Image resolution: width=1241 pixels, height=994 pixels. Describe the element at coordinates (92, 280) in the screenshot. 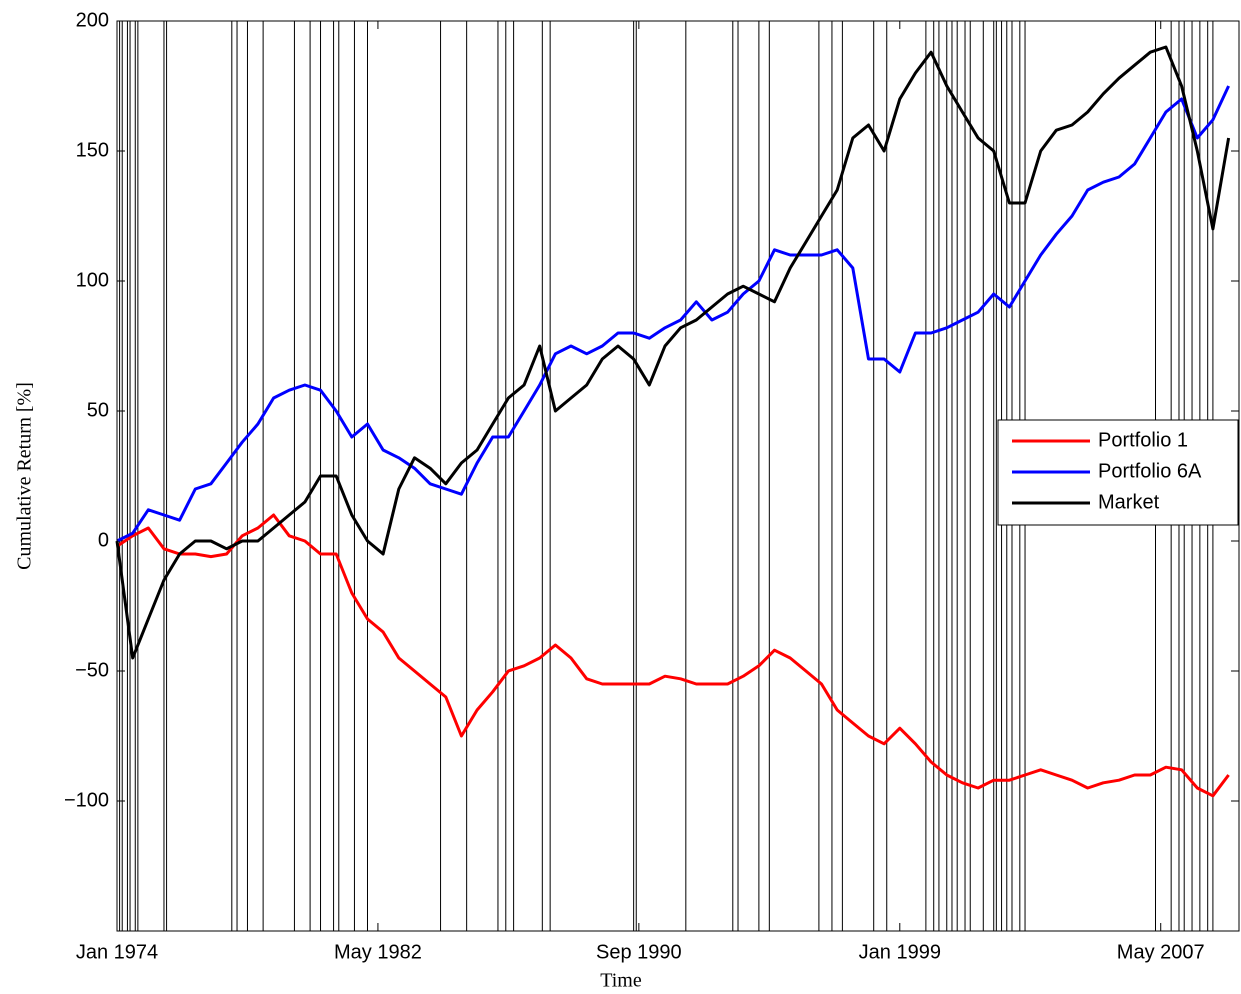

I see `y-tick-label: 100` at that location.